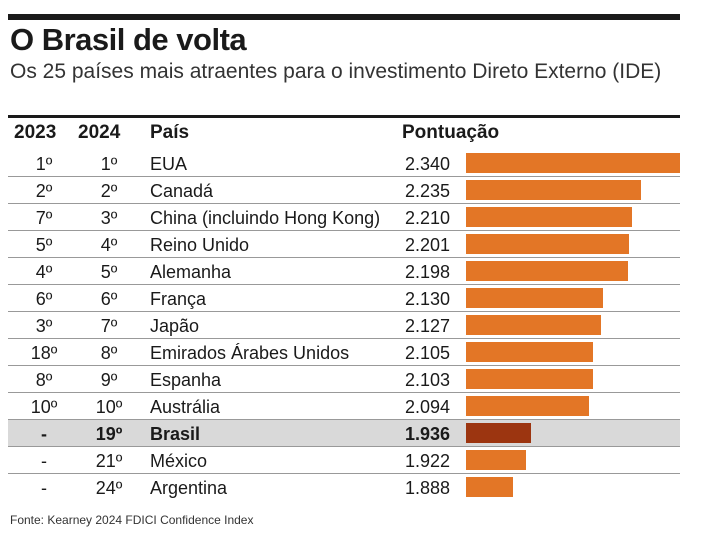  What do you see at coordinates (427, 326) in the screenshot?
I see `score-label: 2.127` at bounding box center [427, 326].